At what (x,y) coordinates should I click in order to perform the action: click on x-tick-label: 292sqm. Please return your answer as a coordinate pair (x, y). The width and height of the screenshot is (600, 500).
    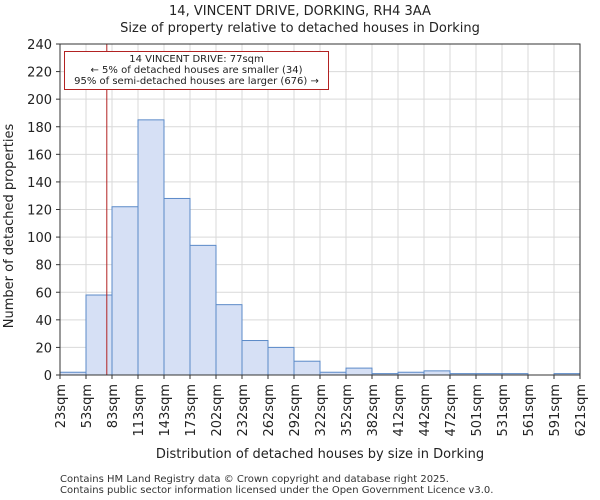
    Looking at the image, I should click on (295, 410).